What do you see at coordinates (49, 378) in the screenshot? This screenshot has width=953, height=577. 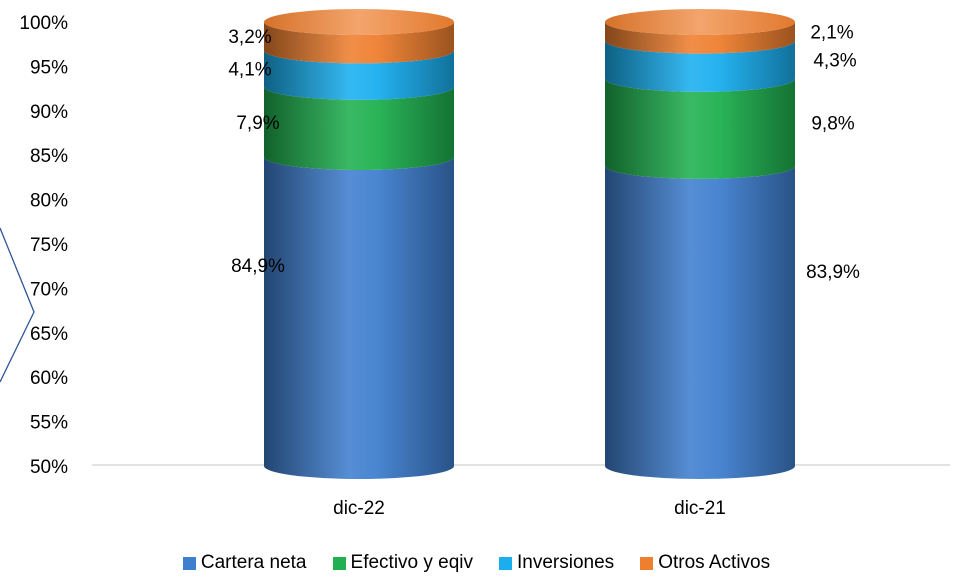 I see `y-tick-label: 60%` at bounding box center [49, 378].